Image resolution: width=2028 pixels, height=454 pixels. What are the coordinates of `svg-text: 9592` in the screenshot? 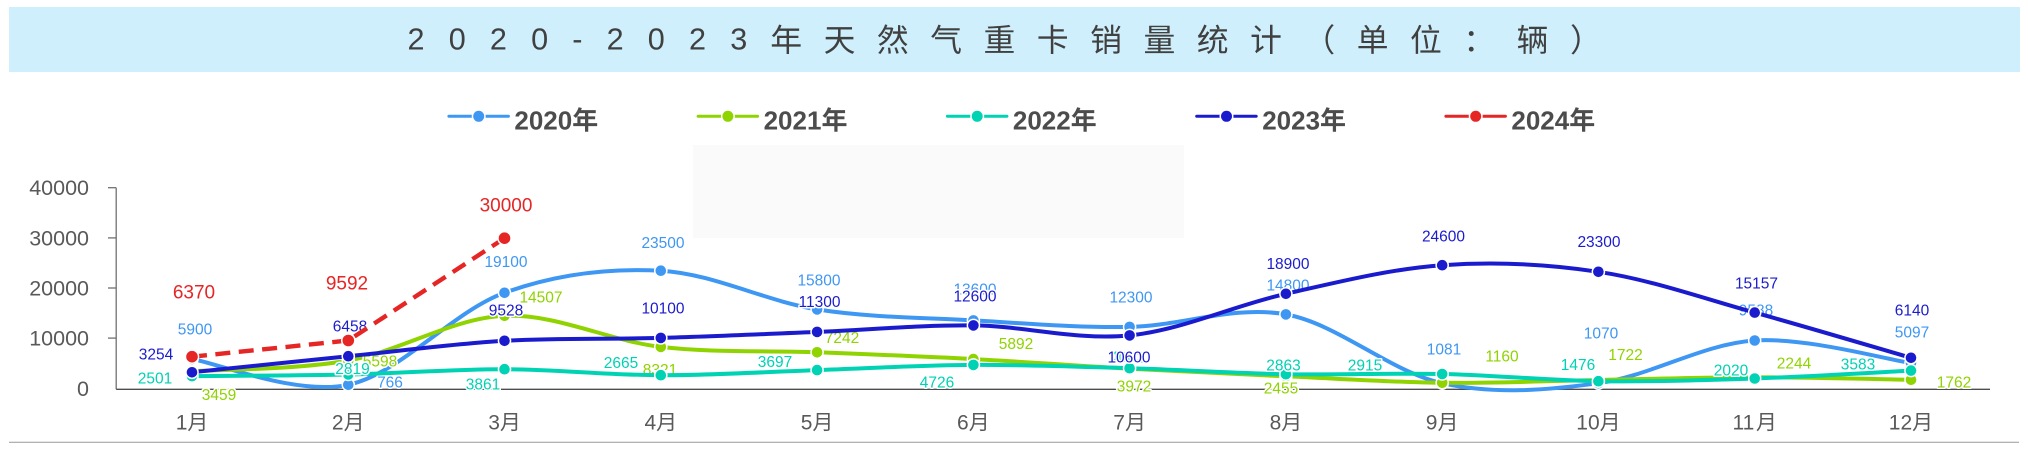 It's located at (347, 284).